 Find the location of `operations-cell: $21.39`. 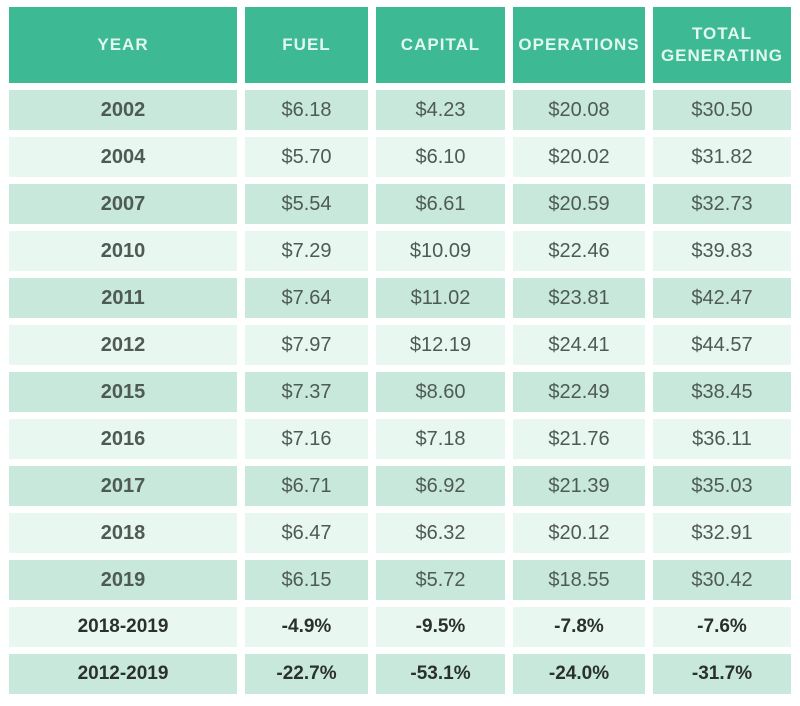

operations-cell: $21.39 is located at coordinates (579, 486).